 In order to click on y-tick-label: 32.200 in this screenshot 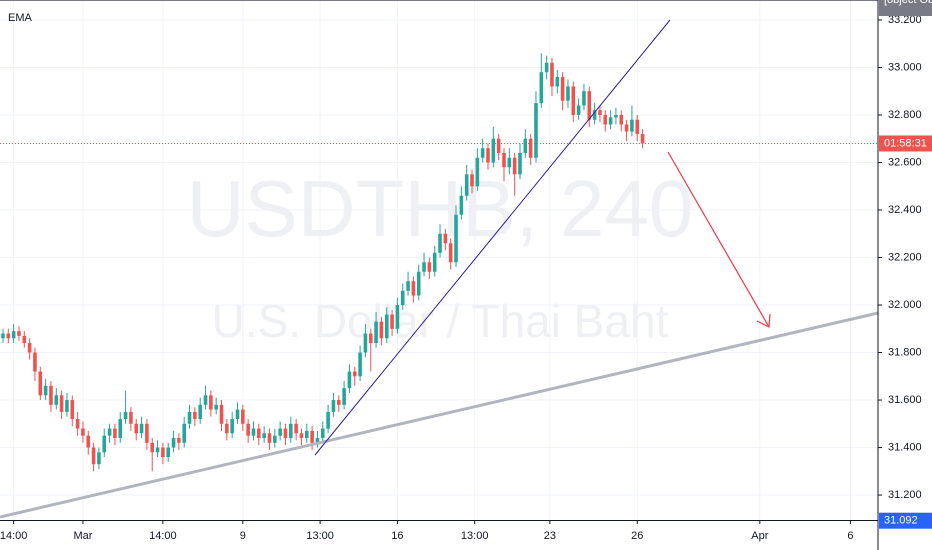, I will do `click(905, 257)`.